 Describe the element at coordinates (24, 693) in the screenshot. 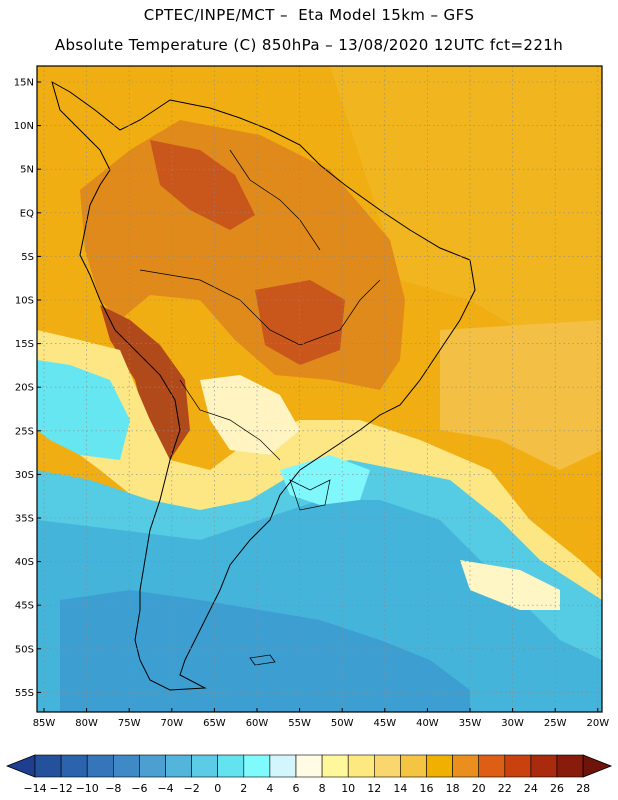

I see `latitude-label: 55S` at that location.